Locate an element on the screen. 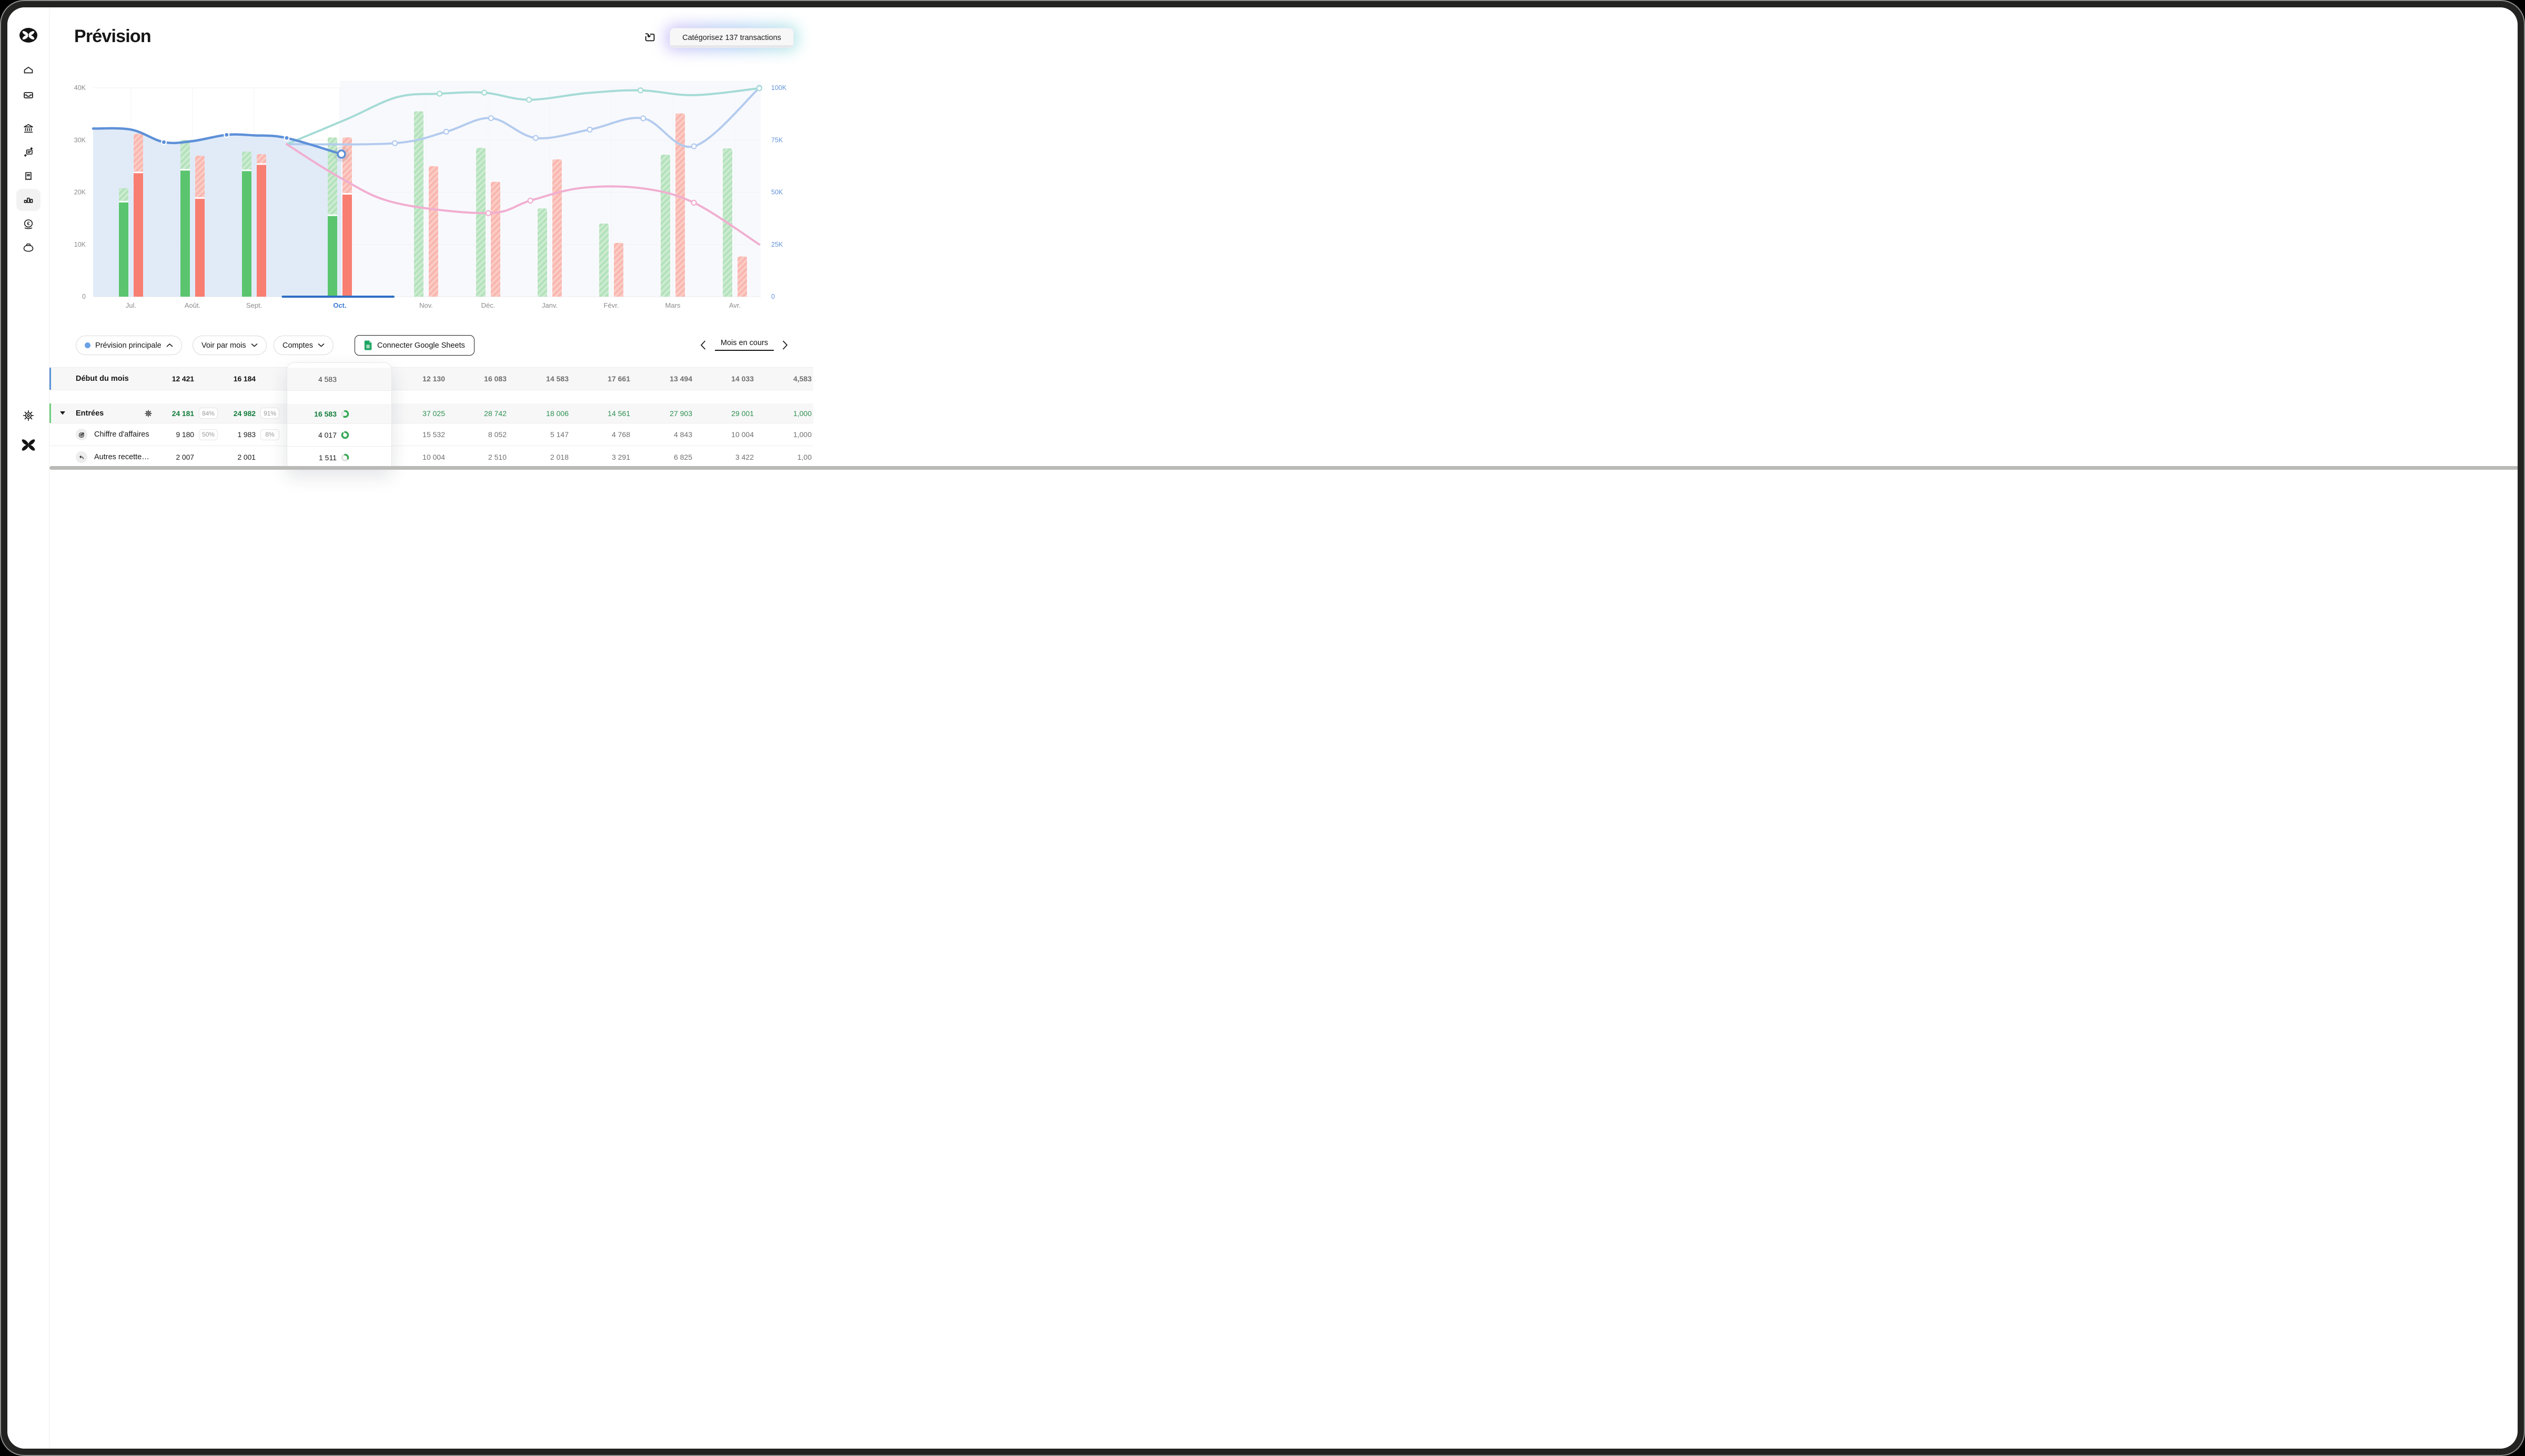 The image size is (2525, 1456). past-value-cell: 12 421 is located at coordinates (194, 379).